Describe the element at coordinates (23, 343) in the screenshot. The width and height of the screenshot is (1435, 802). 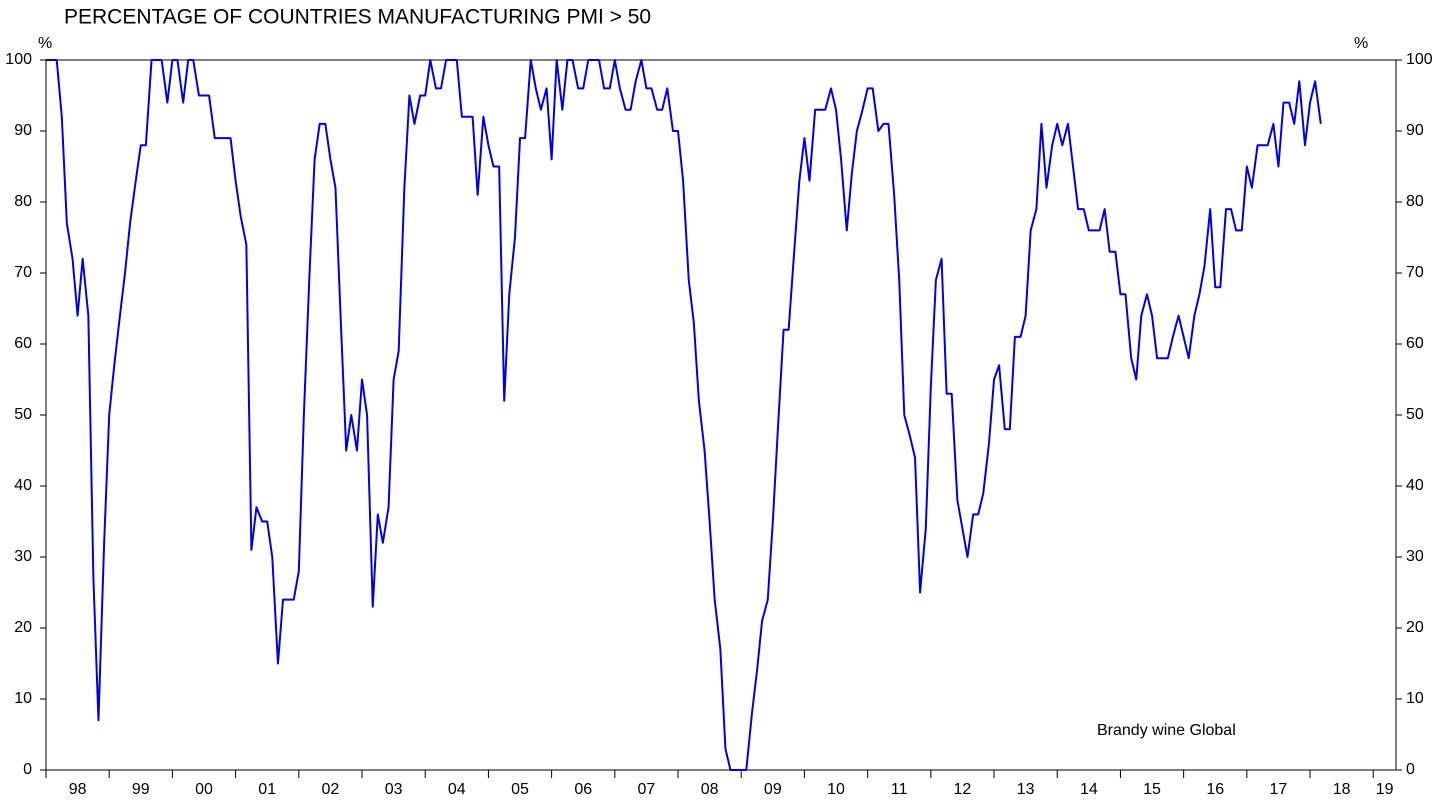
I see `y-tick-label: 60` at that location.